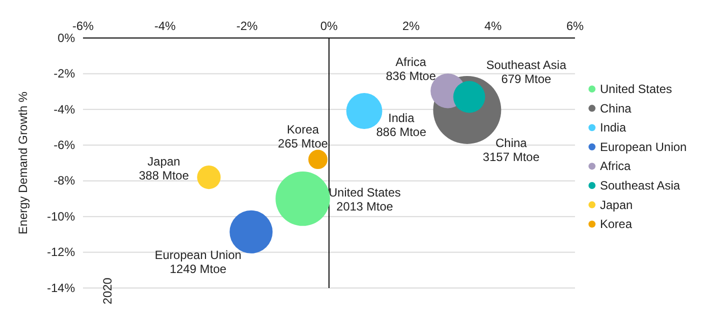 Image resolution: width=702 pixels, height=325 pixels. Describe the element at coordinates (643, 147) in the screenshot. I see `legend-label: European Union` at that location.